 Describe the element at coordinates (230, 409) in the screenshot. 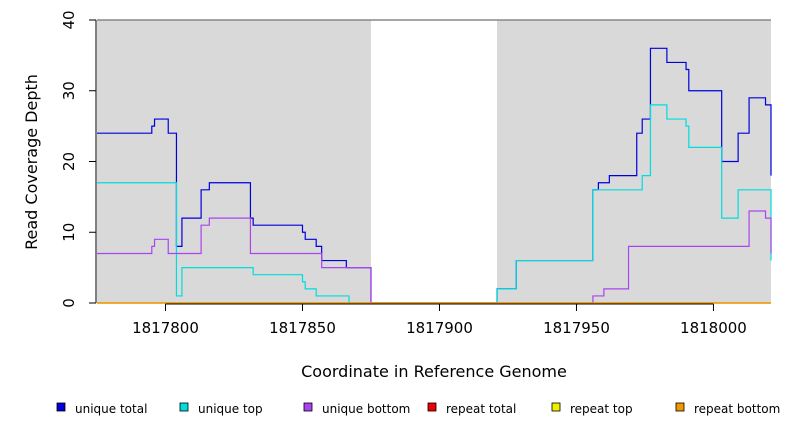

I see `legend-label-unique-top: unique top` at that location.